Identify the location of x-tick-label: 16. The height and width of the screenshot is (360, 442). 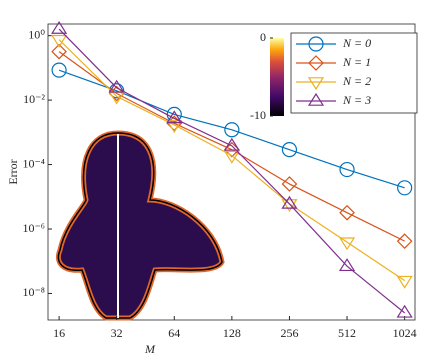
(59, 333).